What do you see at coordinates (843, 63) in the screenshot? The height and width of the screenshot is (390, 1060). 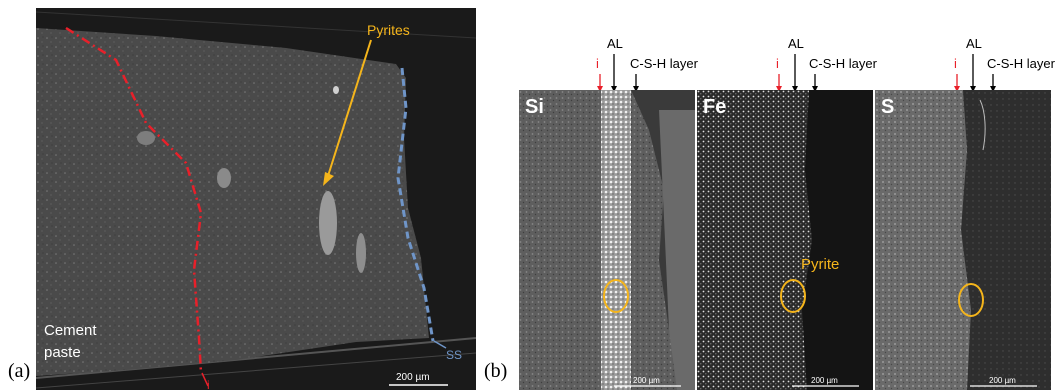 I see `csh-label-2: C-S-H layer` at bounding box center [843, 63].